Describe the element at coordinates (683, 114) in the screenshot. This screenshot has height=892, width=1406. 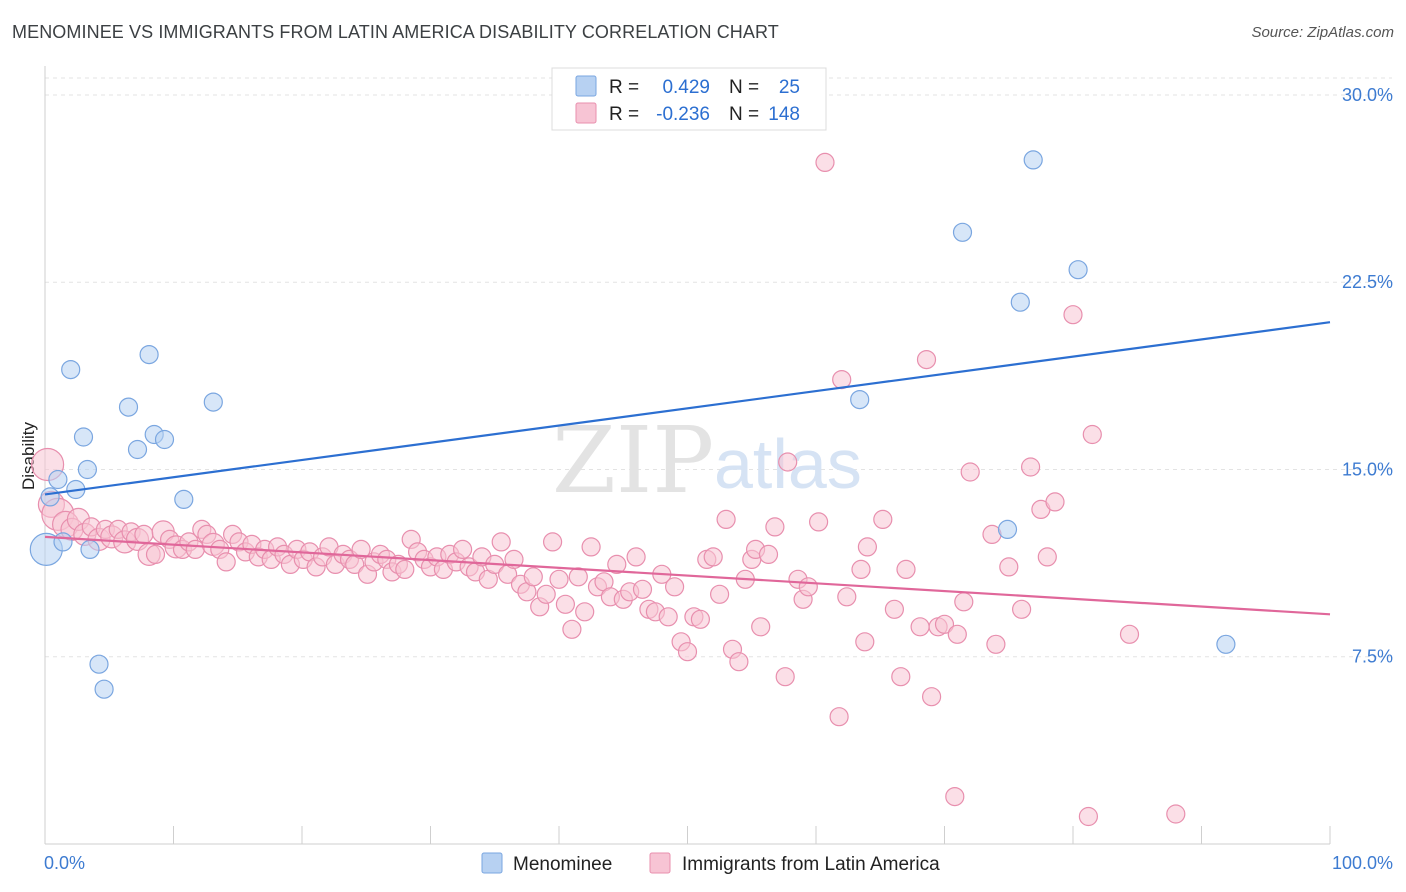
I see `stats-r-value: -0.236` at that location.